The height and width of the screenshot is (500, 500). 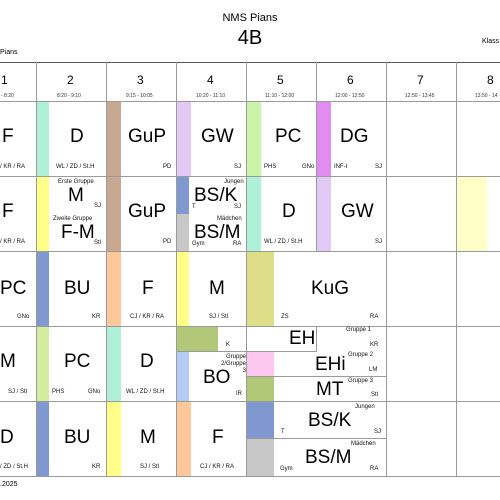 What do you see at coordinates (280, 96) in the screenshot?
I see `period-time-5: 11:10 - 12:00` at bounding box center [280, 96].